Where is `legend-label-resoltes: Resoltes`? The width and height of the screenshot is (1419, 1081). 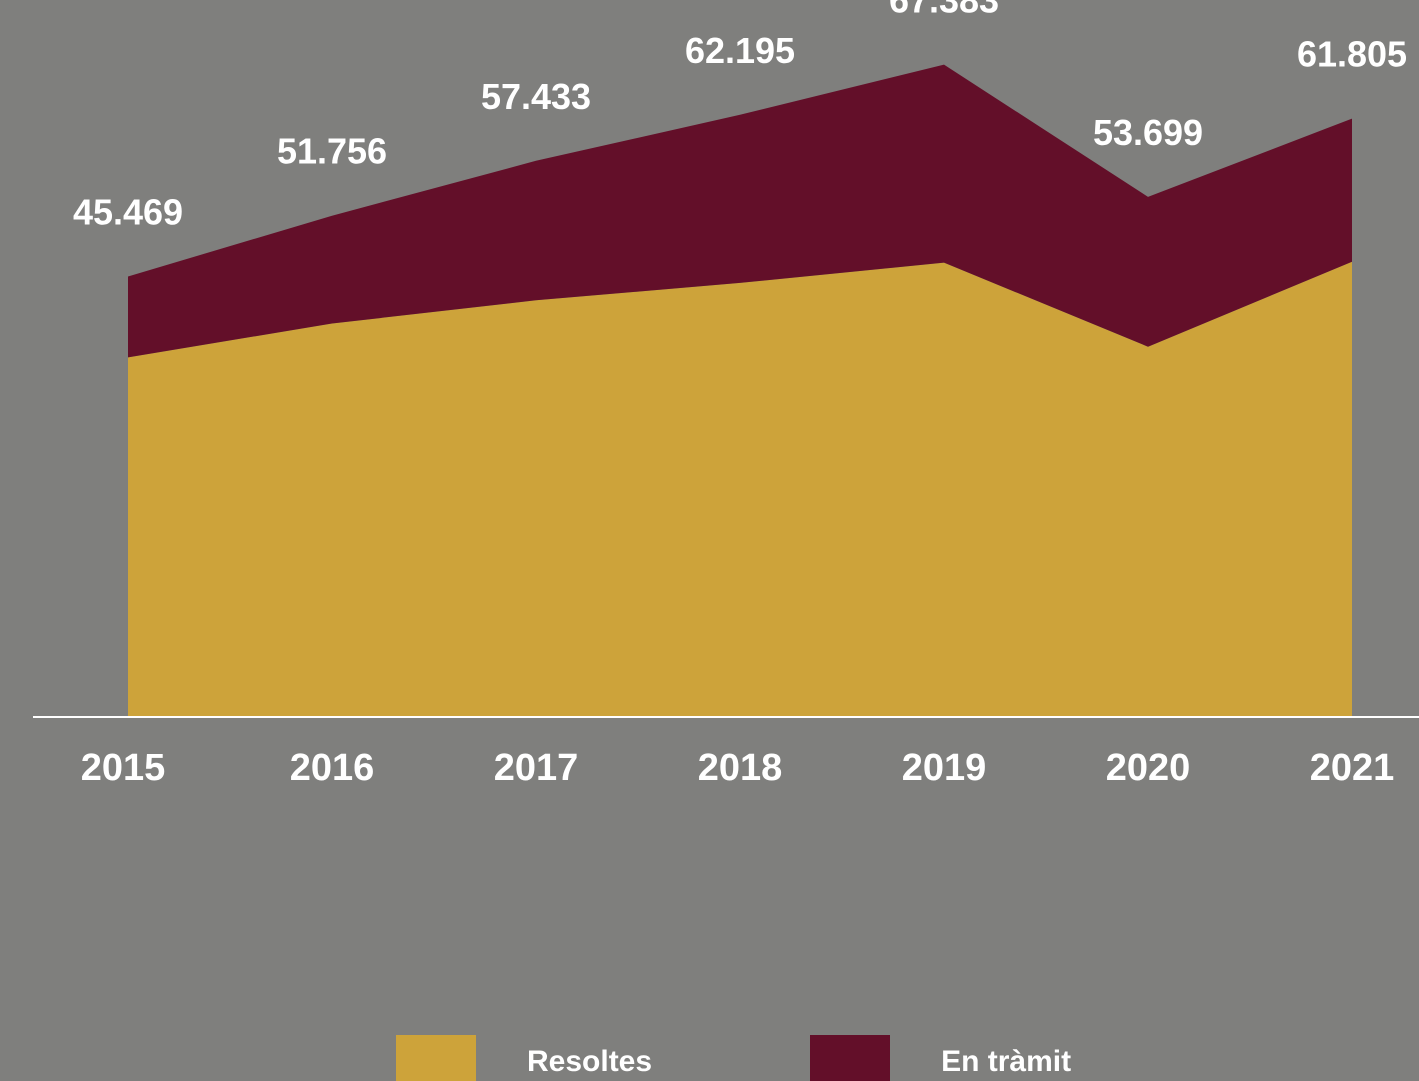
legend-label-resoltes: Resoltes is located at coordinates (590, 1061).